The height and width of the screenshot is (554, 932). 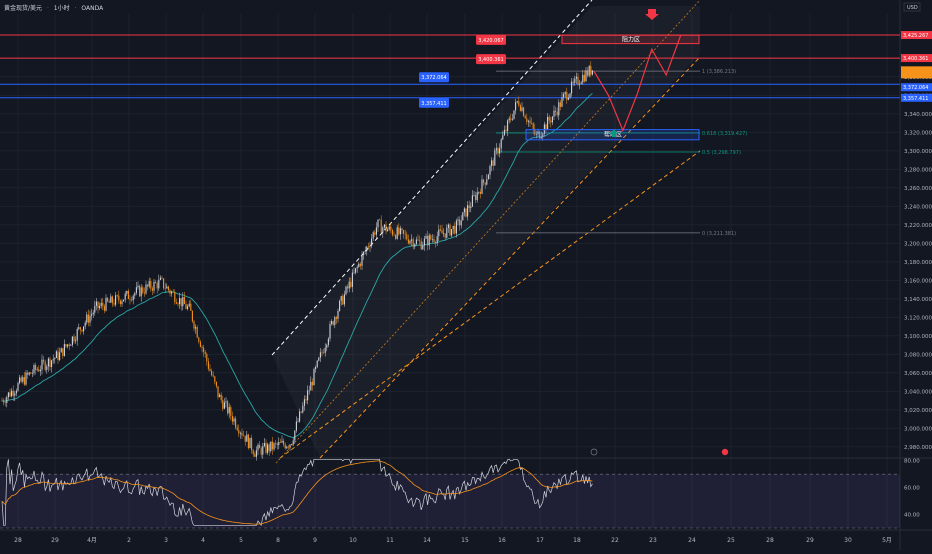 I want to click on interval-label: 1小时, so click(x=61, y=8).